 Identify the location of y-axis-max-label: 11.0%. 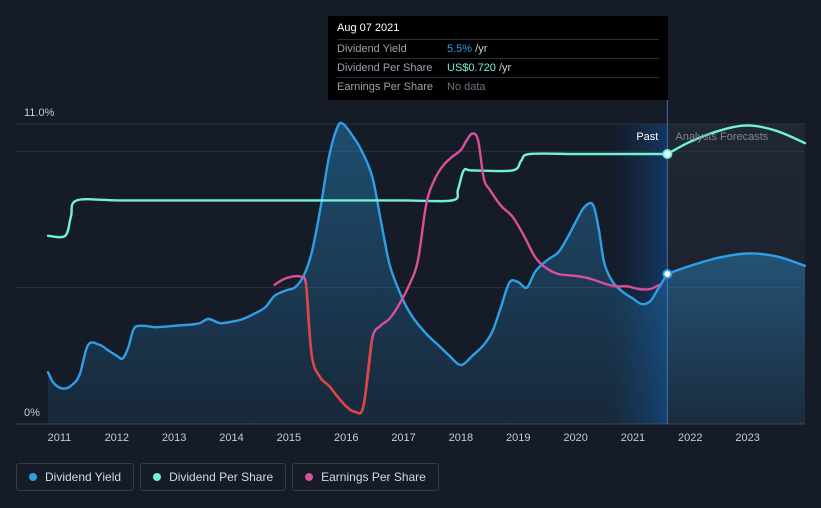
(39, 113).